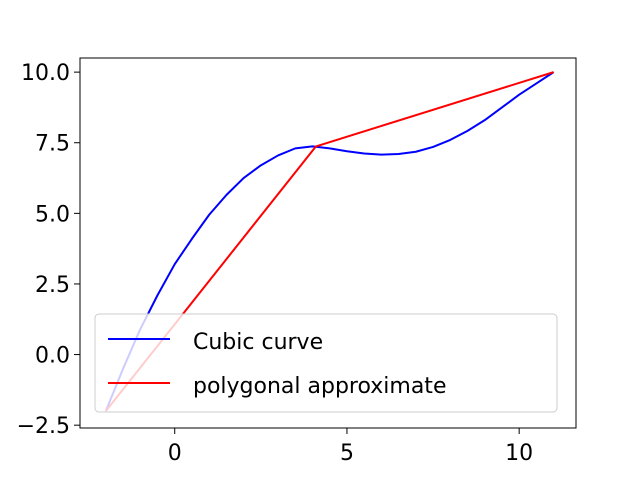  What do you see at coordinates (175, 453) in the screenshot?
I see `x-tick-label: 0` at bounding box center [175, 453].